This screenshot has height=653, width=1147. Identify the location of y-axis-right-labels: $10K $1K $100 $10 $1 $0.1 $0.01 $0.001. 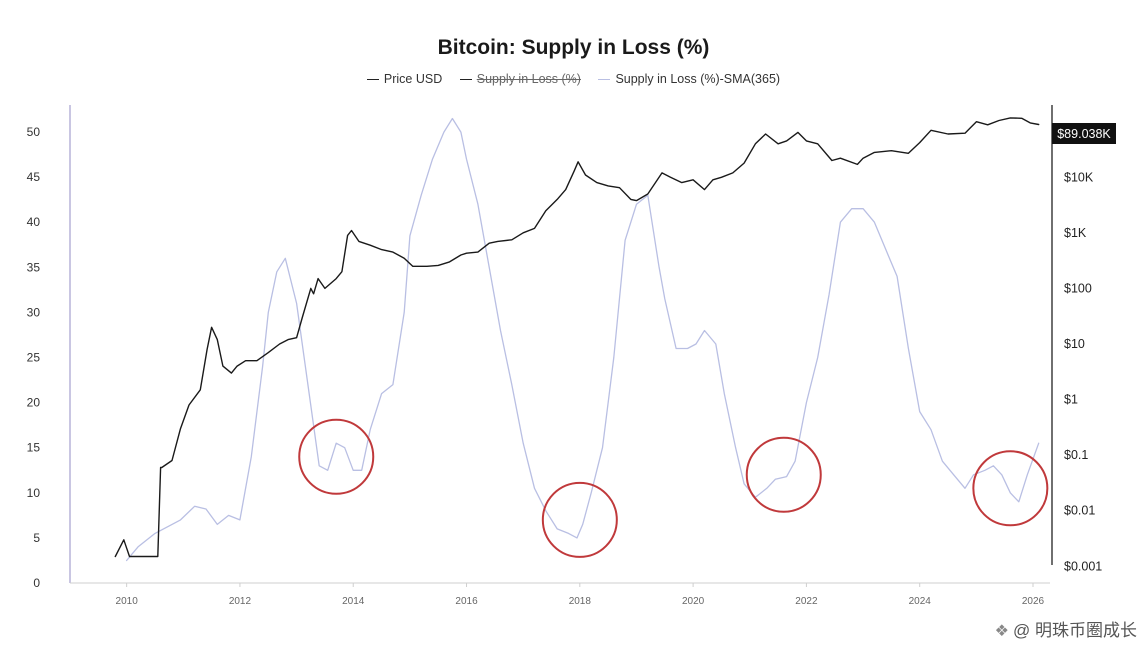
(1083, 371).